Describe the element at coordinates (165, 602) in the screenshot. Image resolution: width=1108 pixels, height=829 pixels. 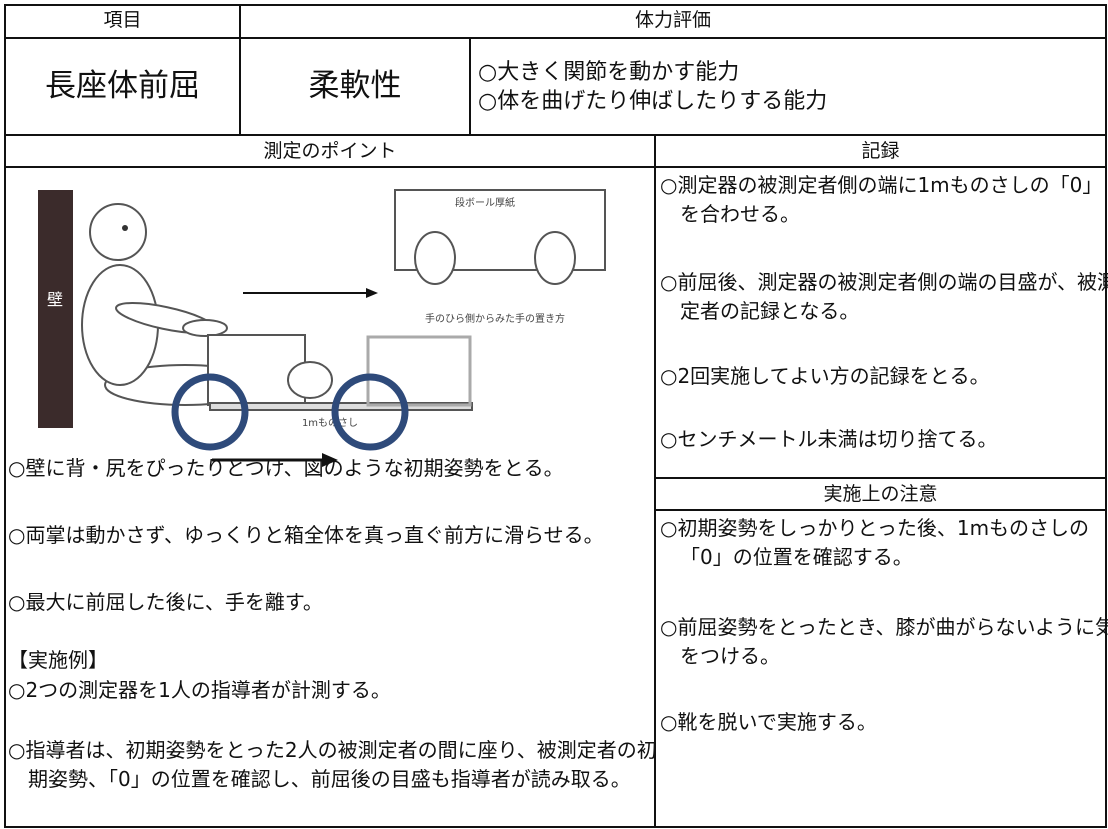
I see `point-item: ○最大に前屈した後に、手を離す。` at that location.